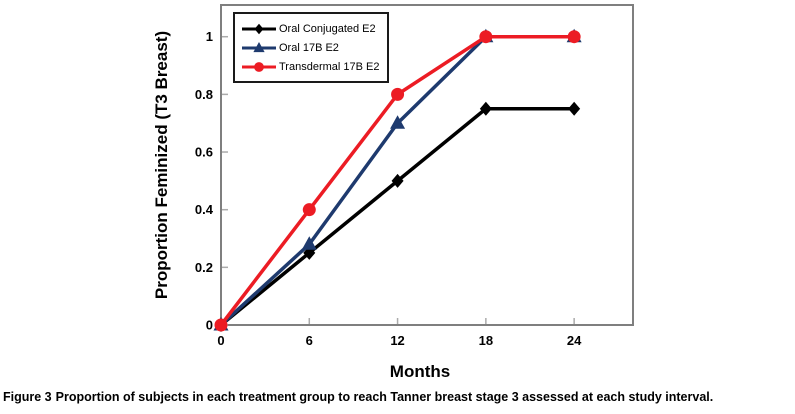  What do you see at coordinates (161, 165) in the screenshot?
I see `y-axis-title: Proportion Feminized (T3 Breast)` at bounding box center [161, 165].